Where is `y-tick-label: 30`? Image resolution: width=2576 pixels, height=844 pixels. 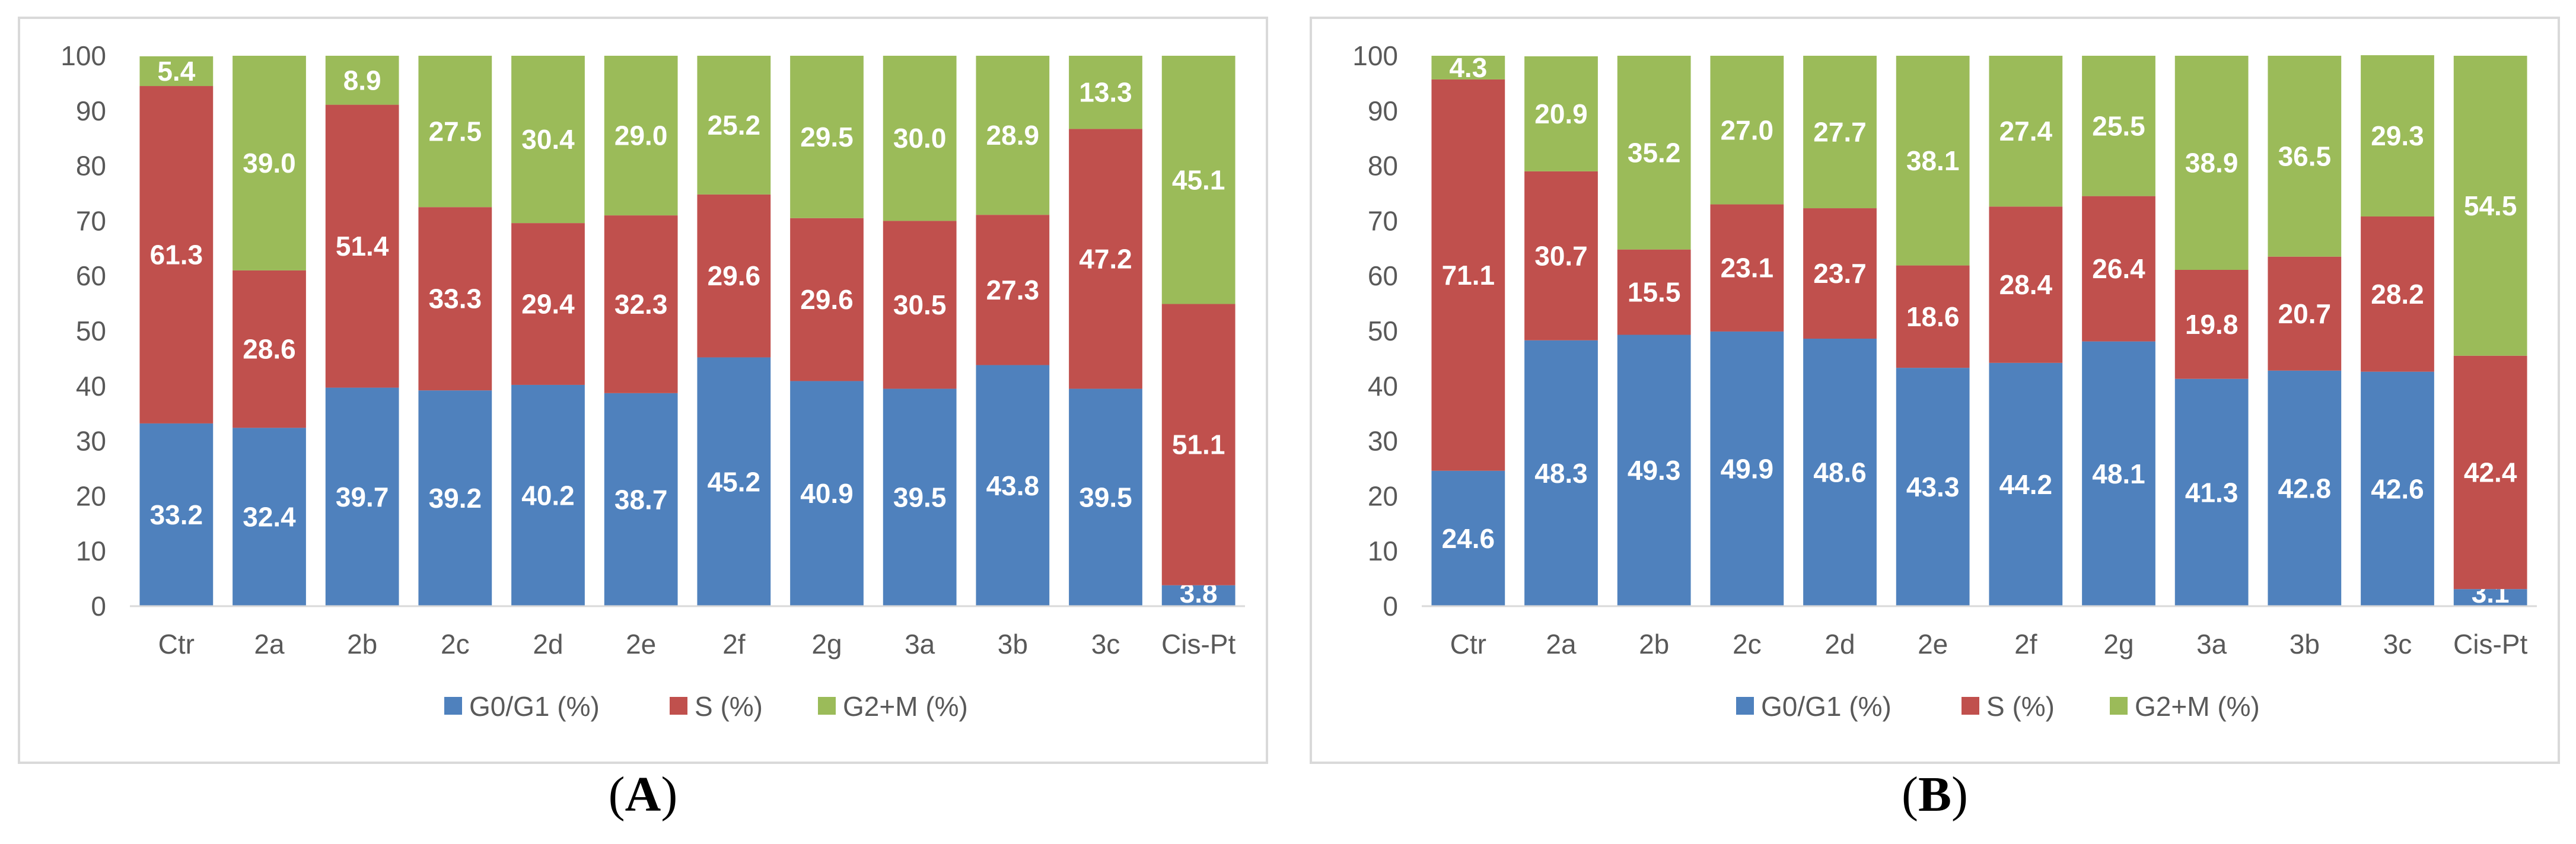
y-tick-label: 30 is located at coordinates (91, 442).